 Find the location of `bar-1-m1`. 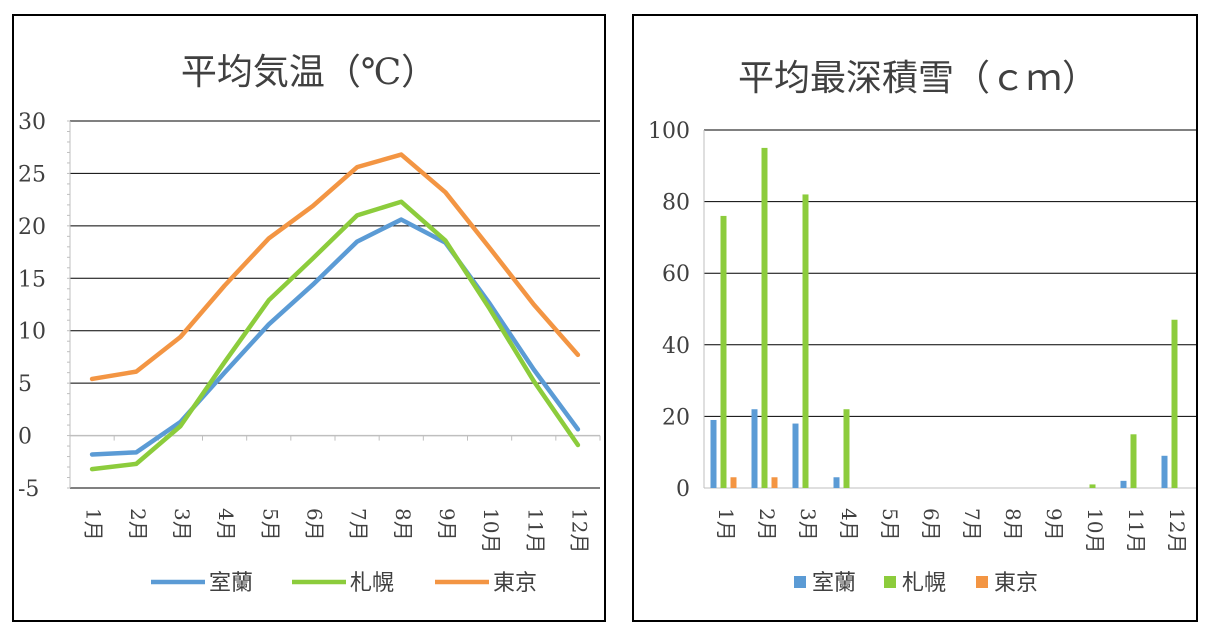

bar-1-m1 is located at coordinates (723, 352).